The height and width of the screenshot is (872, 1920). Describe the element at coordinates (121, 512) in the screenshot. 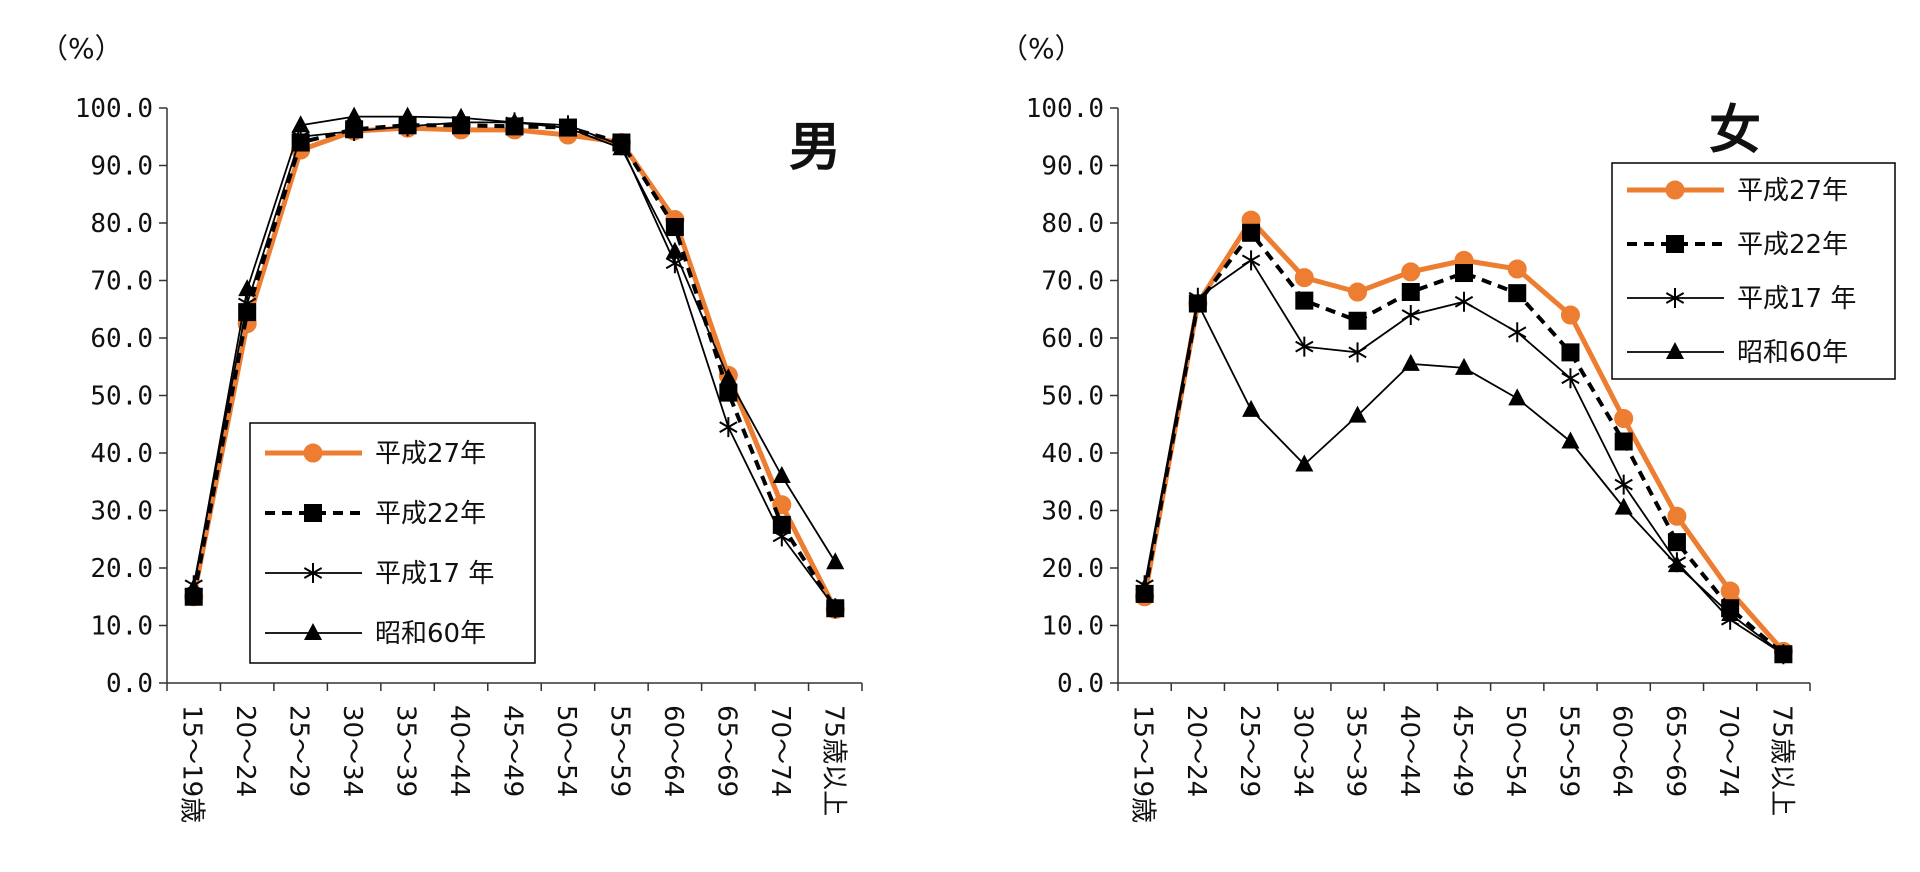

I see `y-tick-label: 30.0` at that location.